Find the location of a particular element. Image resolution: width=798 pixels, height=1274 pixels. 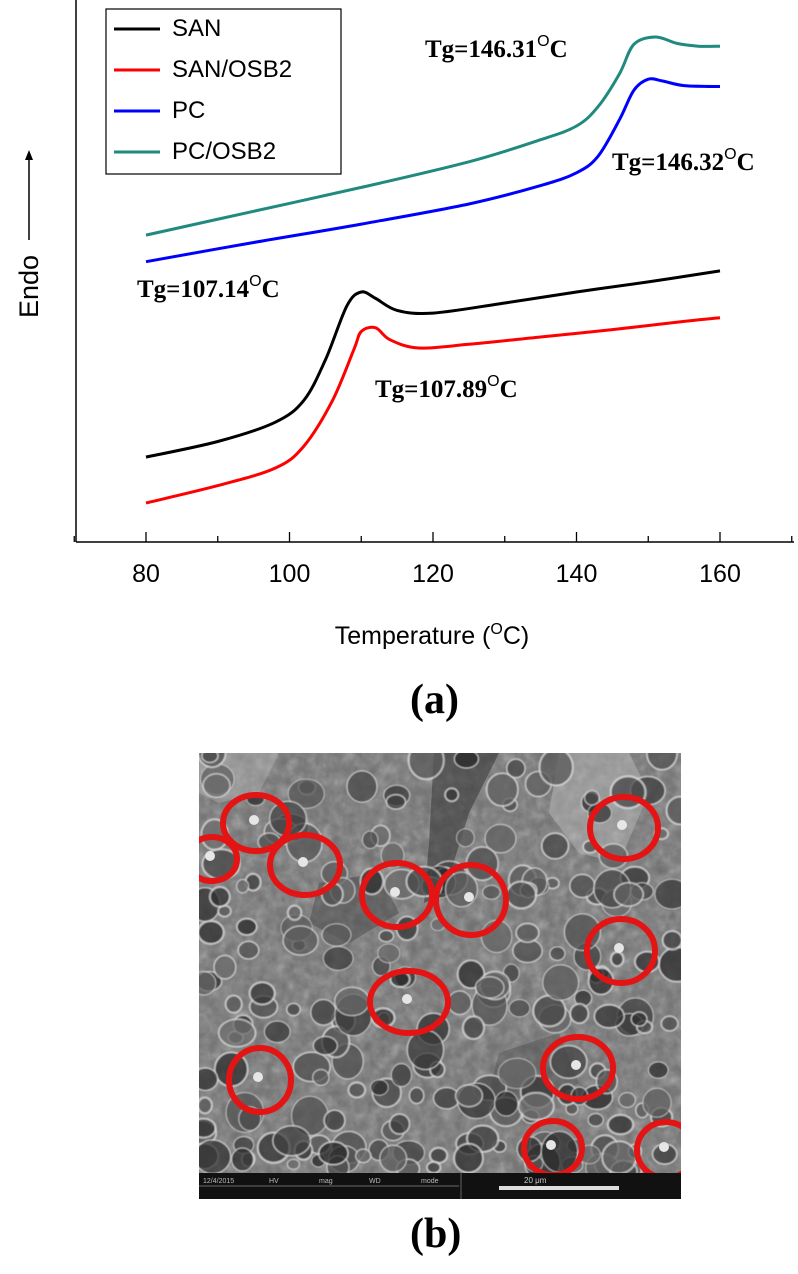

sem-info-cell: WD is located at coordinates (375, 1181).